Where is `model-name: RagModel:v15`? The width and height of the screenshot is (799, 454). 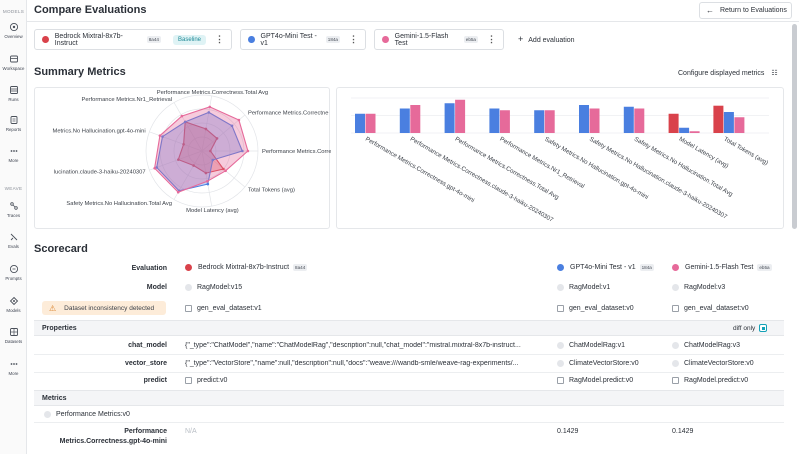
model-name: RagModel:v15 is located at coordinates (220, 287).